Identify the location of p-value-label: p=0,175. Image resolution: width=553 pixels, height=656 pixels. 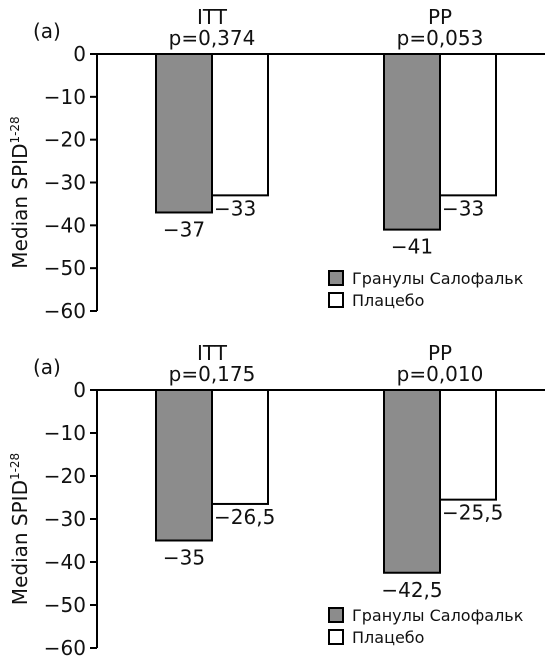
(212, 374).